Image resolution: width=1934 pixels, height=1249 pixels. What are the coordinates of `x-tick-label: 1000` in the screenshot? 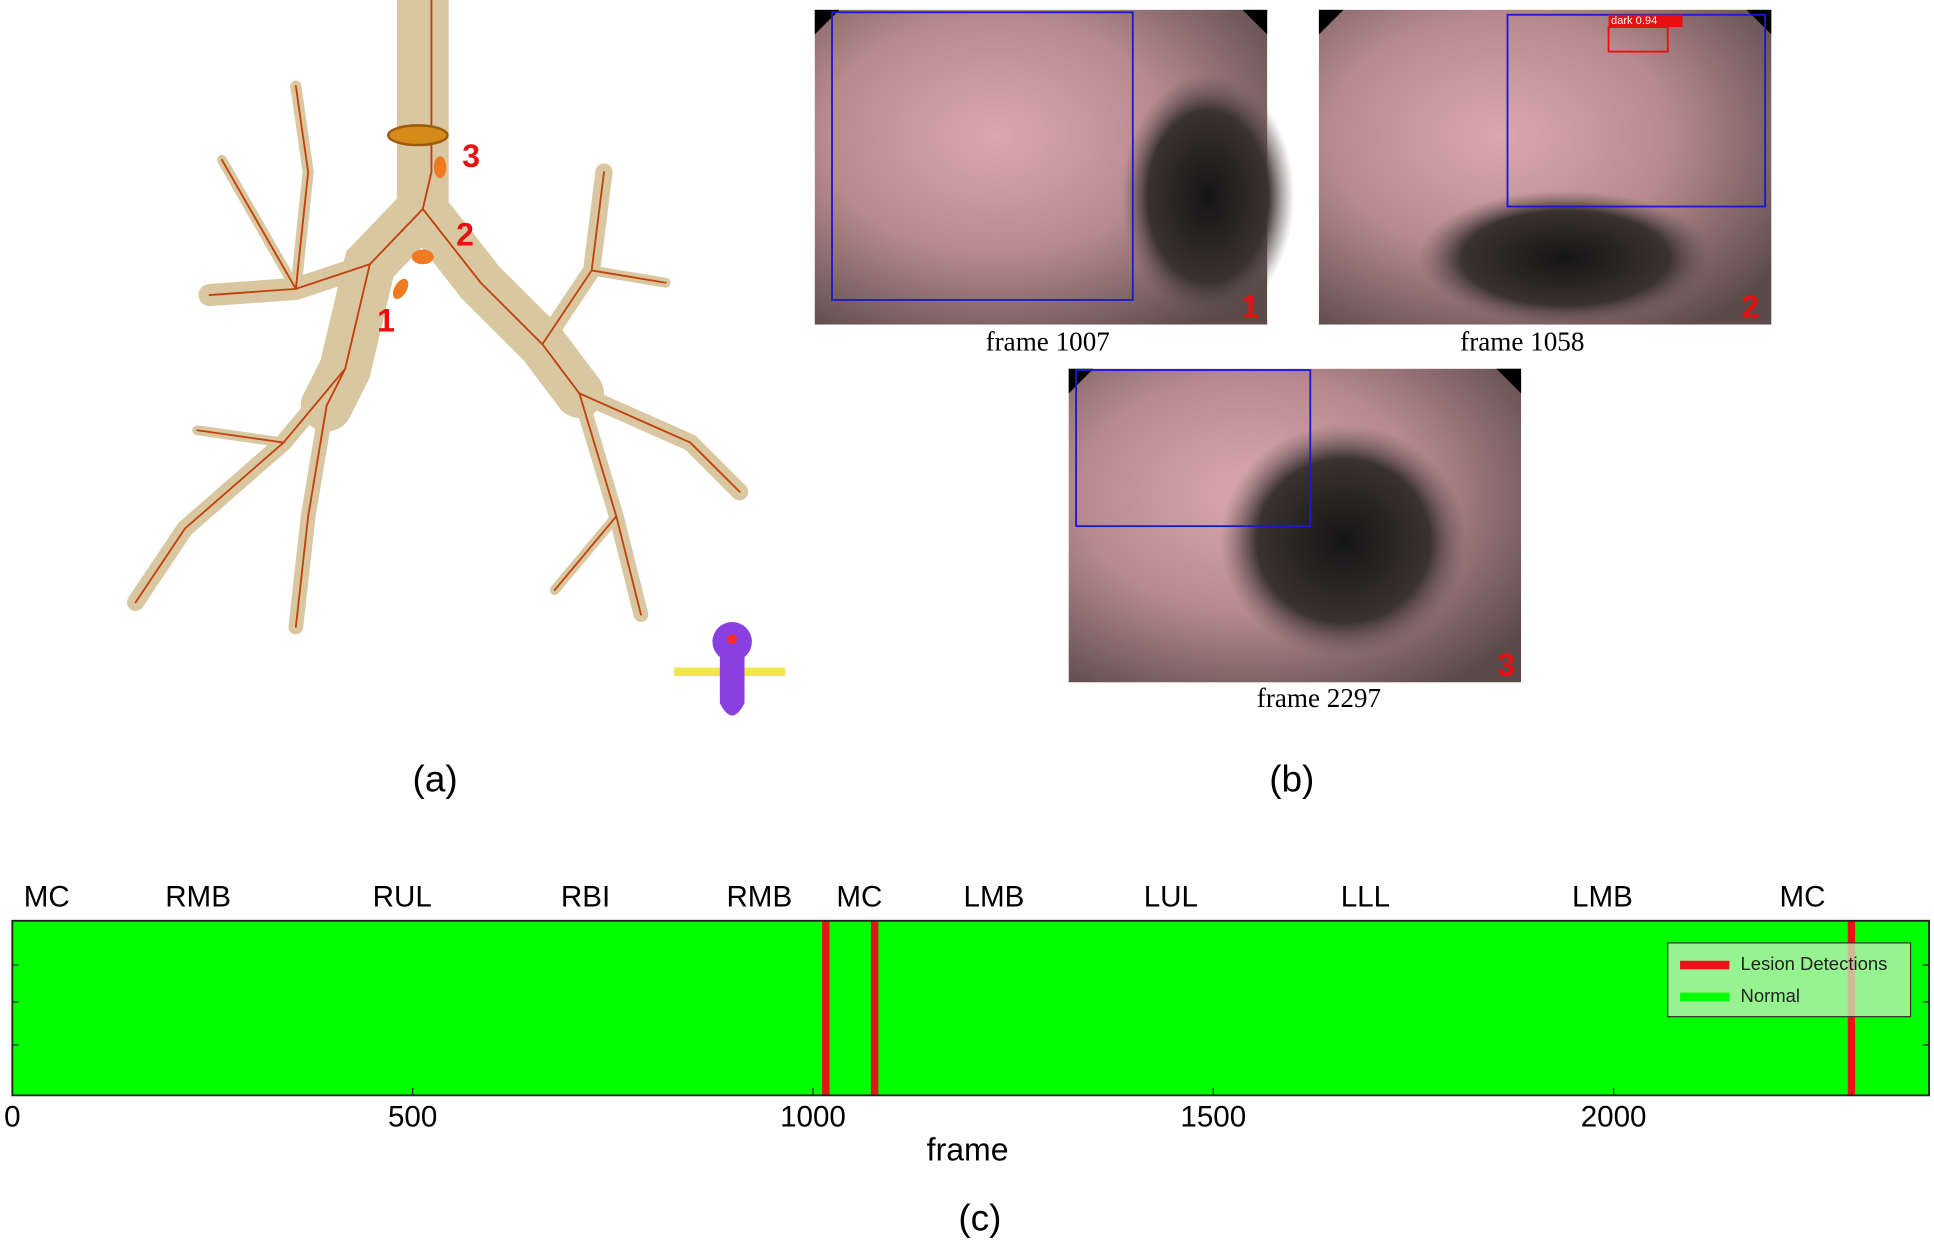 It's located at (813, 1117).